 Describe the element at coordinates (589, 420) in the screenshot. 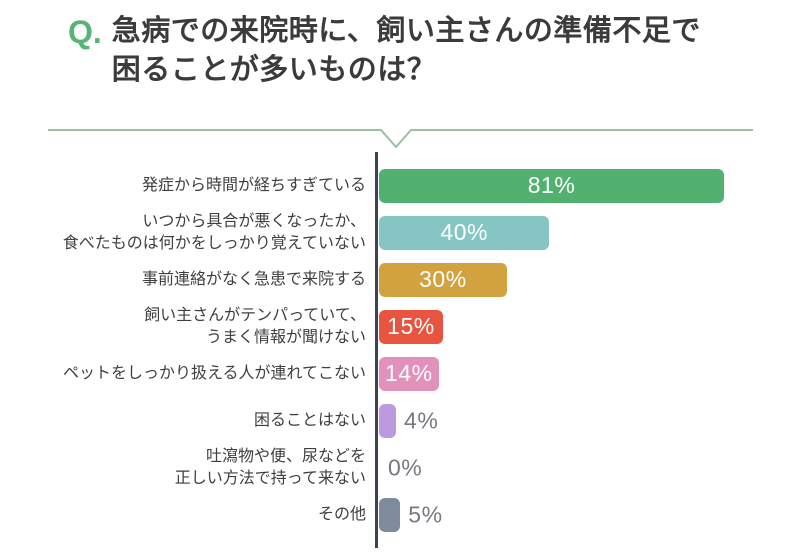

I see `bar-area: 4%` at that location.